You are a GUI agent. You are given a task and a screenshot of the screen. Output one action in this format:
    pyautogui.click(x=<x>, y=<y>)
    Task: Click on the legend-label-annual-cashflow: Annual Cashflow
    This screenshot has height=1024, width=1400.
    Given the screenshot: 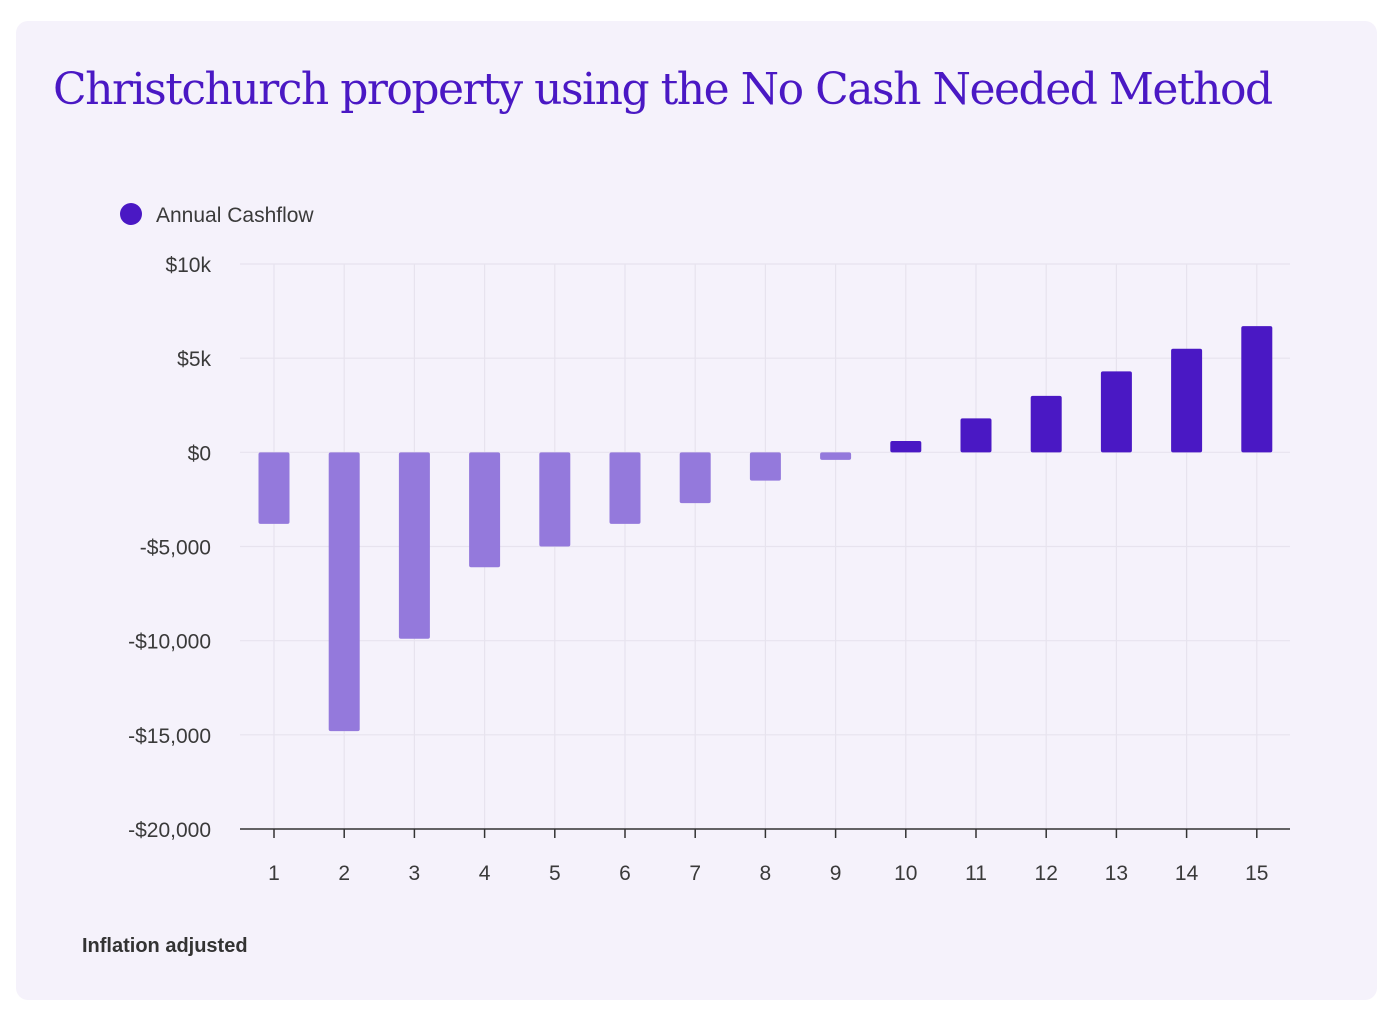 What is the action you would take?
    pyautogui.click(x=235, y=215)
    